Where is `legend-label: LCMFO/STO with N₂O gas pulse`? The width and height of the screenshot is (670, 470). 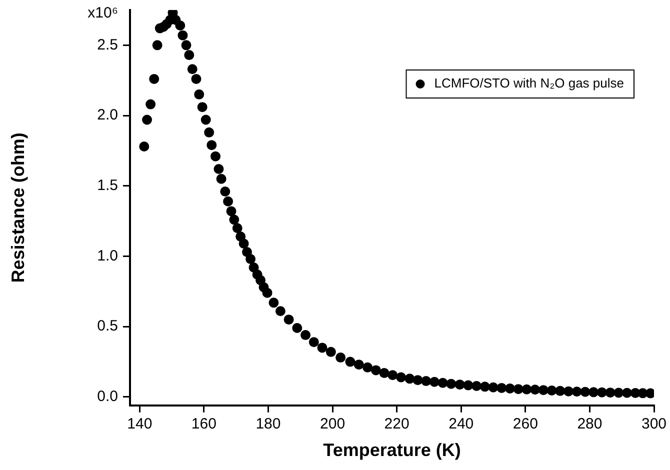 legend-label: LCMFO/STO with N₂O gas pulse is located at coordinates (529, 83).